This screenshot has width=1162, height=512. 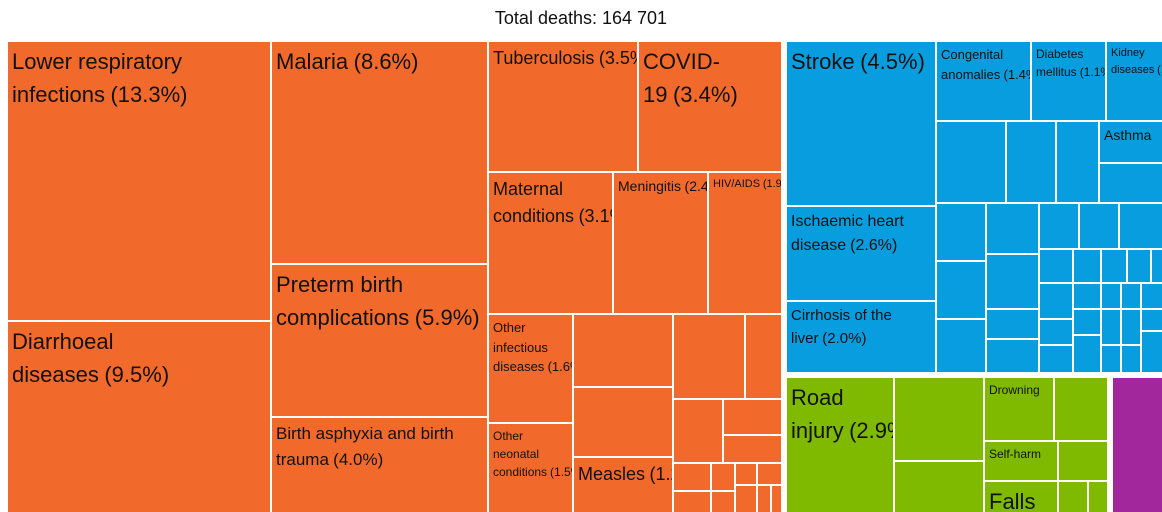 I want to click on value-label: (13.3%), so click(x=149, y=94).